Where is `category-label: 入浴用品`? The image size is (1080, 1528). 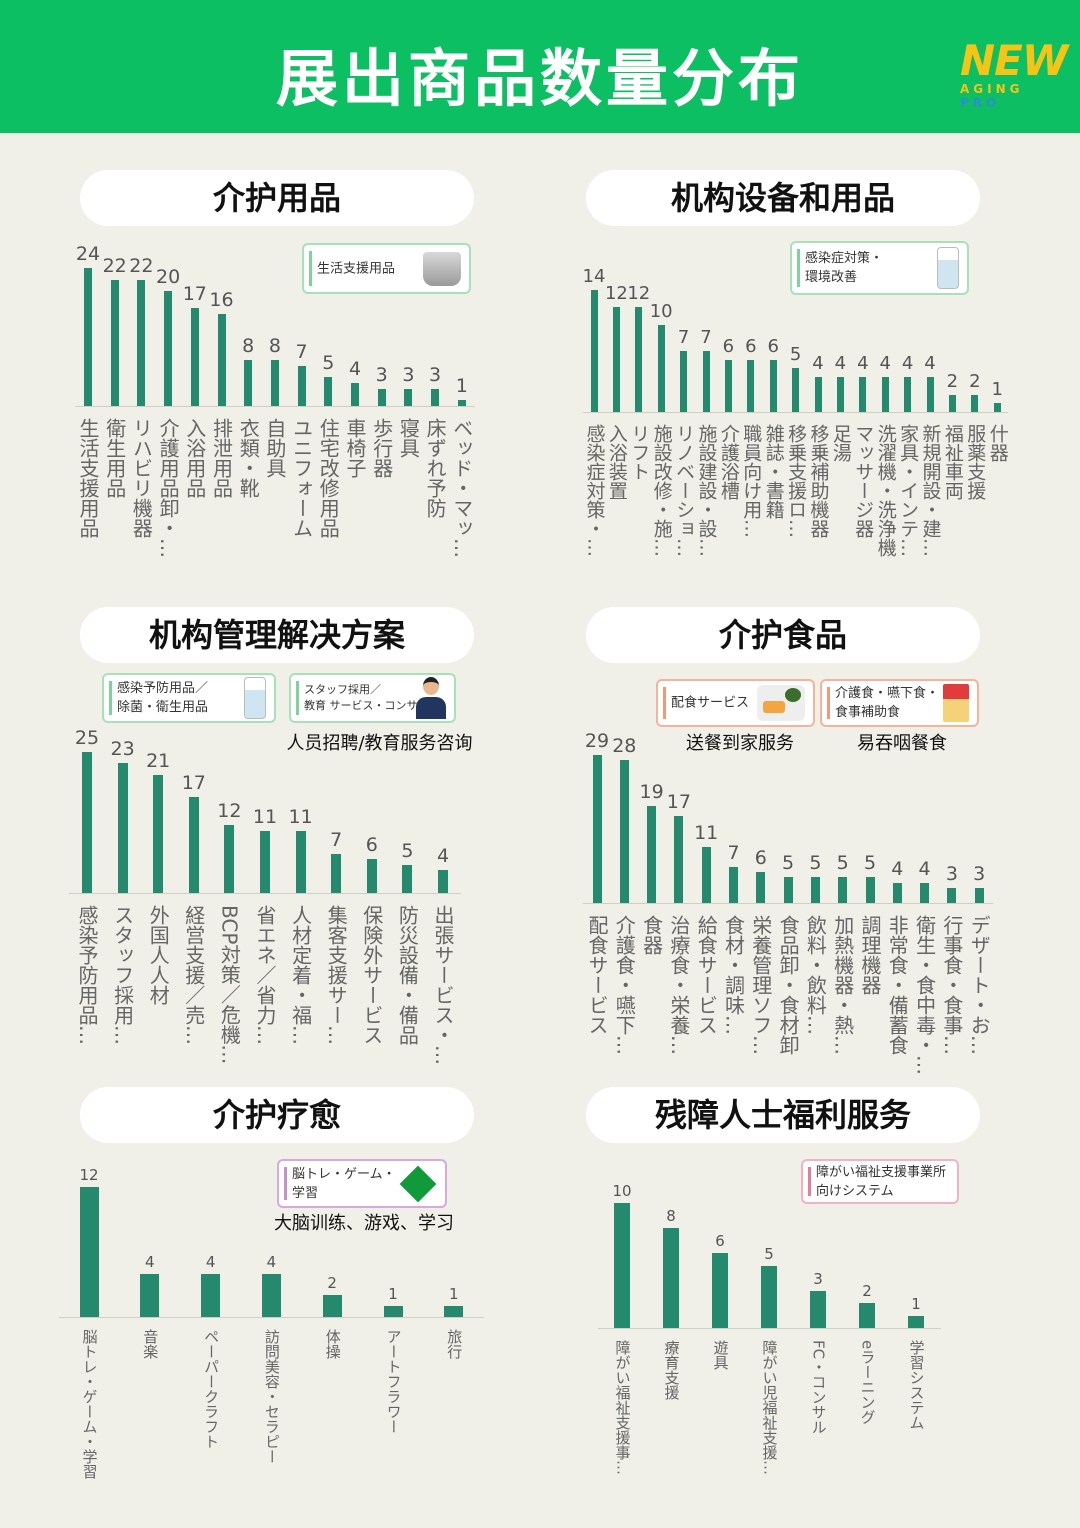
category-label: 入浴用品 is located at coordinates (194, 458).